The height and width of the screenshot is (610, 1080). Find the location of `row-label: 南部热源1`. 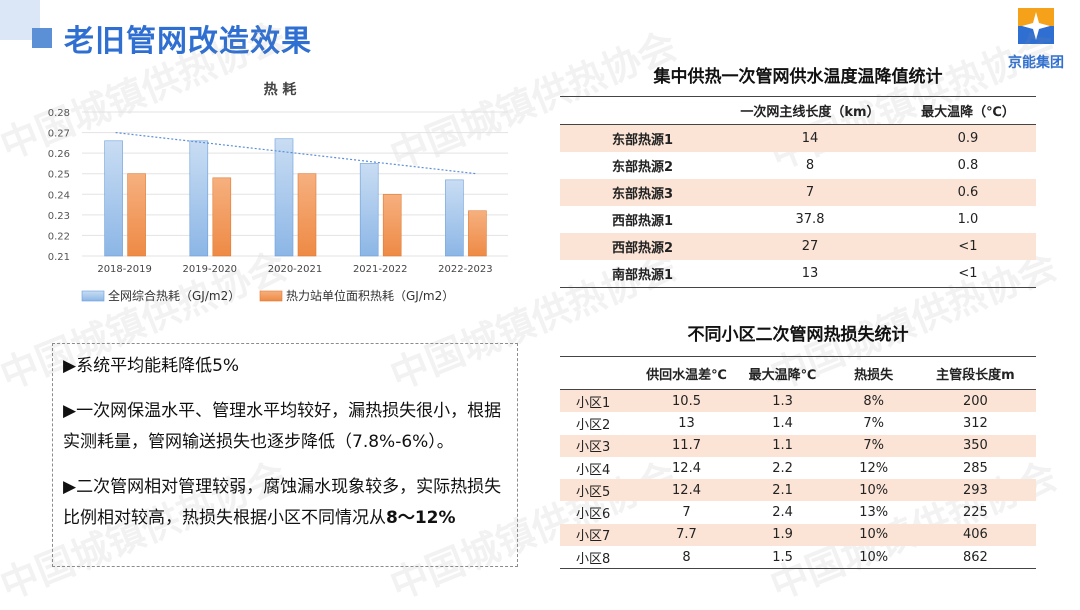

row-label: 南部热源1 is located at coordinates (640, 274).